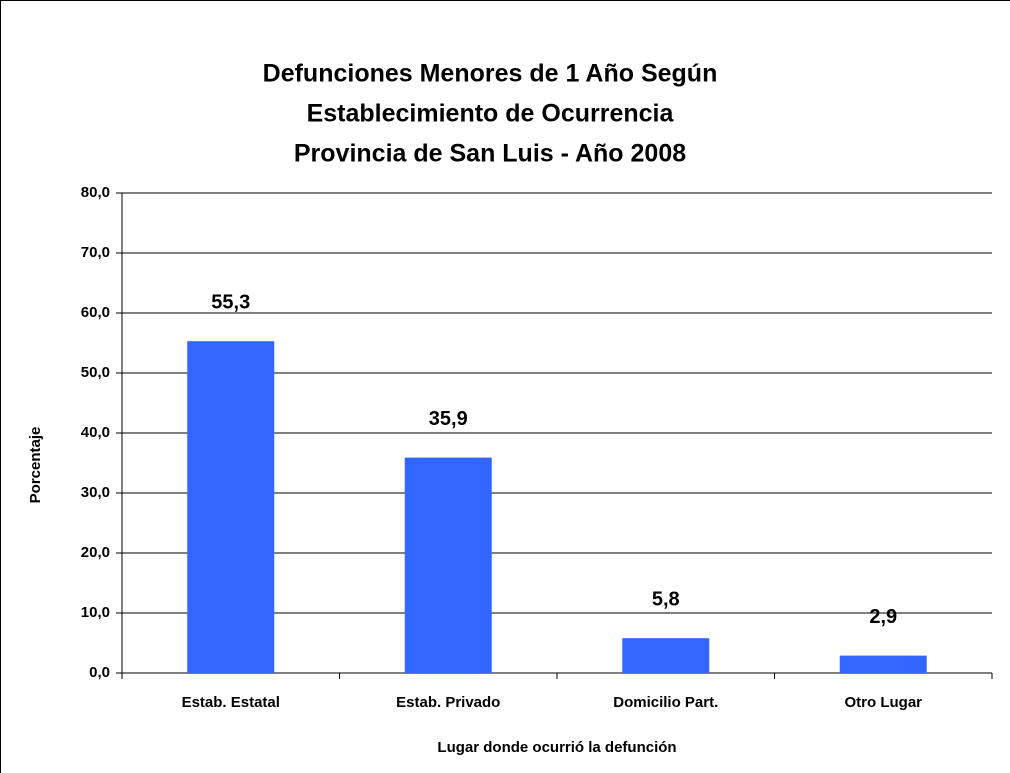 This screenshot has height=773, width=1010. Describe the element at coordinates (95, 252) in the screenshot. I see `y-tick-label: 70,0` at that location.